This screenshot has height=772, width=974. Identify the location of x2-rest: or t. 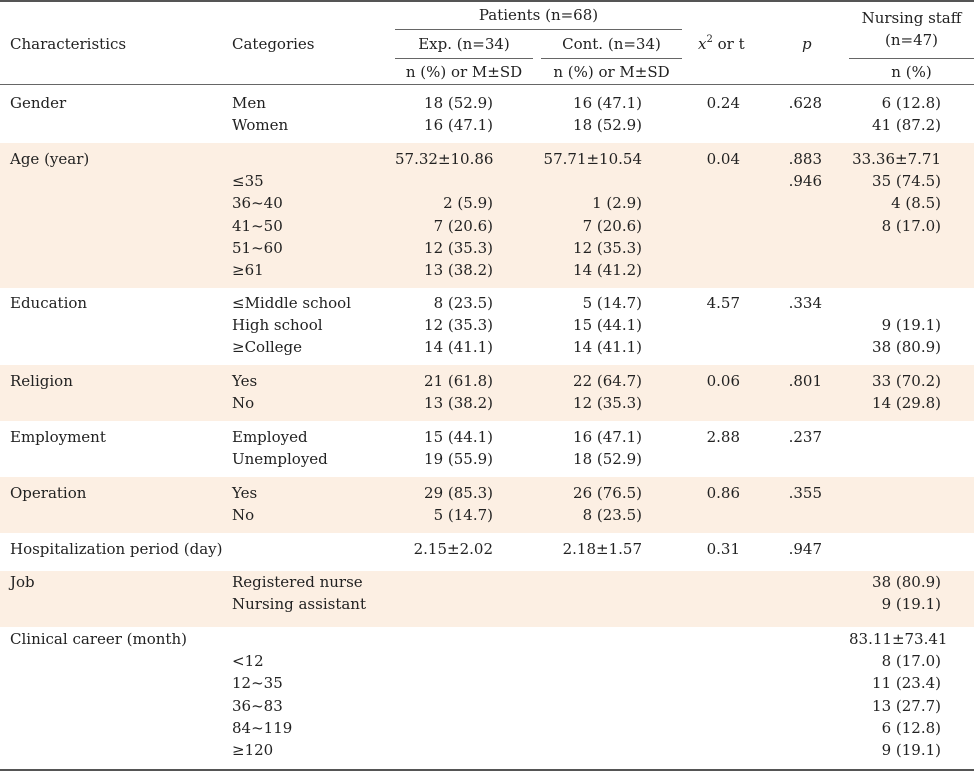
(728, 44).